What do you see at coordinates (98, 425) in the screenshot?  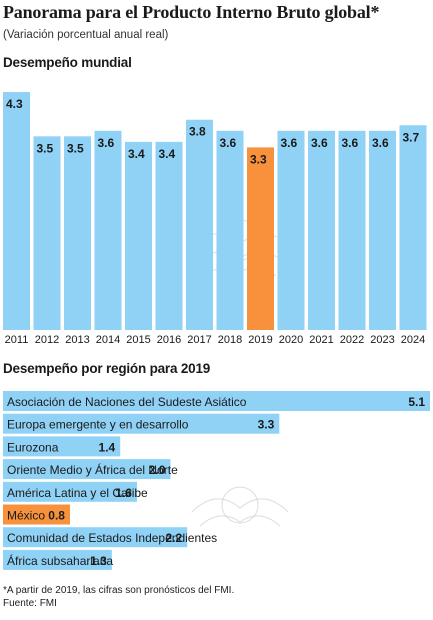 I see `region-label-1: Europa emergente y en desarrollo` at bounding box center [98, 425].